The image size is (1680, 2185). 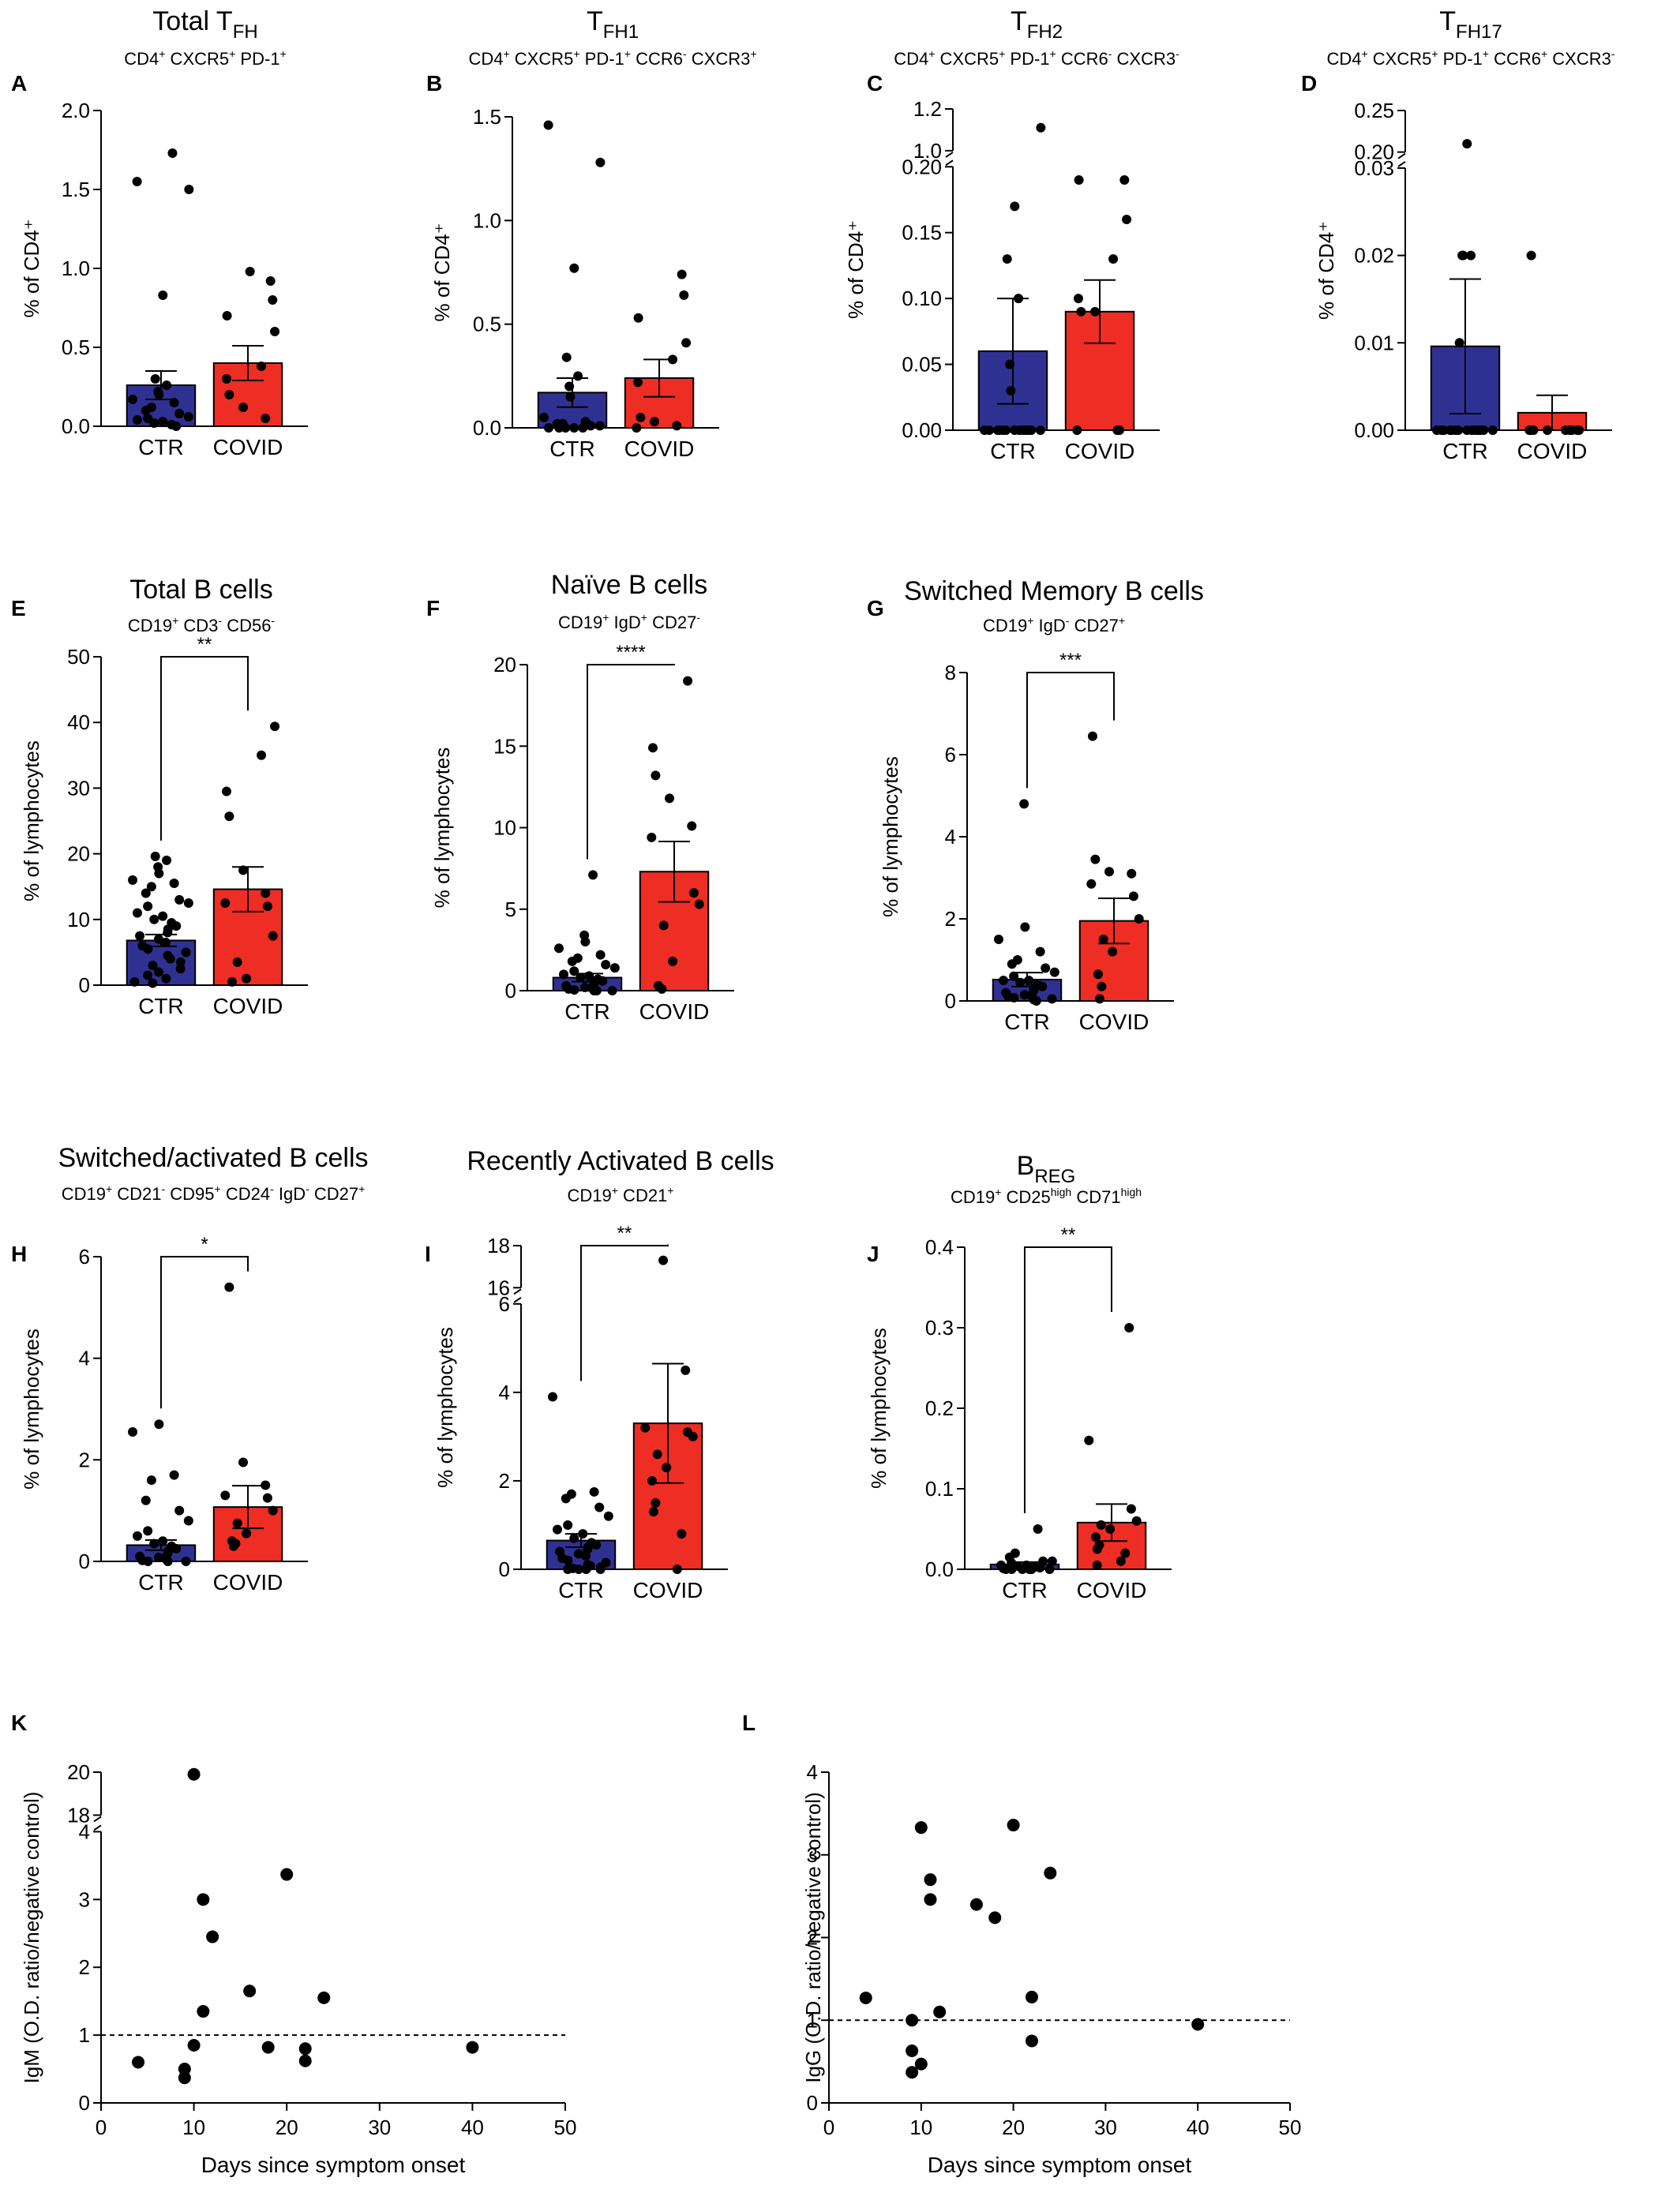 I want to click on y-tick-label: 1, so click(x=812, y=2020).